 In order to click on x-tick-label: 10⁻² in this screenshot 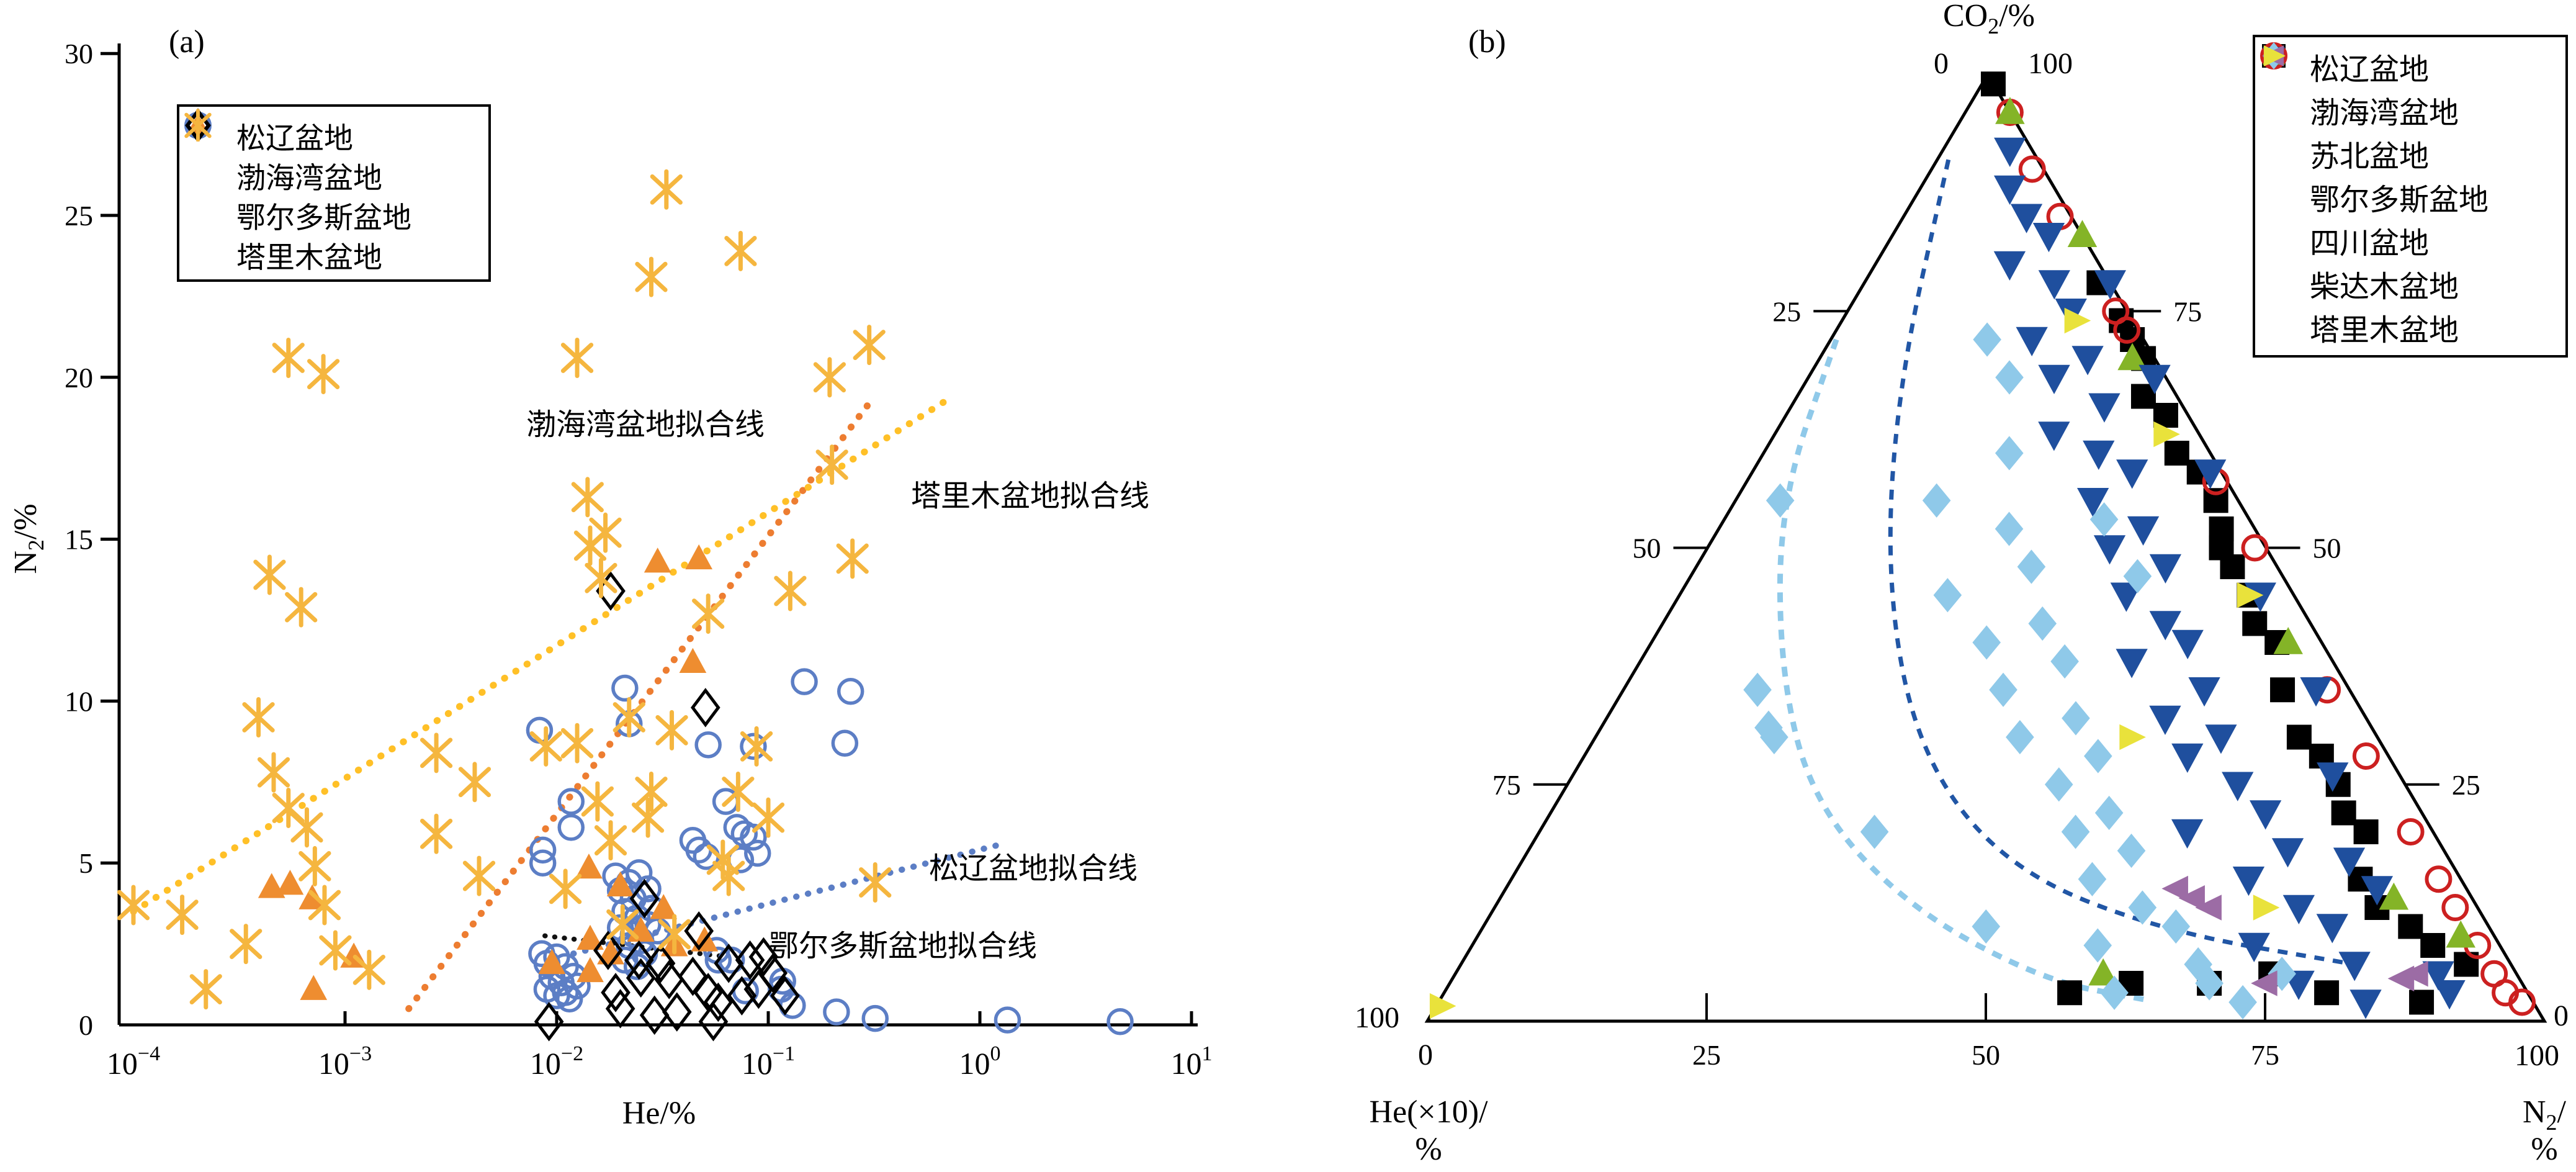, I will do `click(556, 1061)`.